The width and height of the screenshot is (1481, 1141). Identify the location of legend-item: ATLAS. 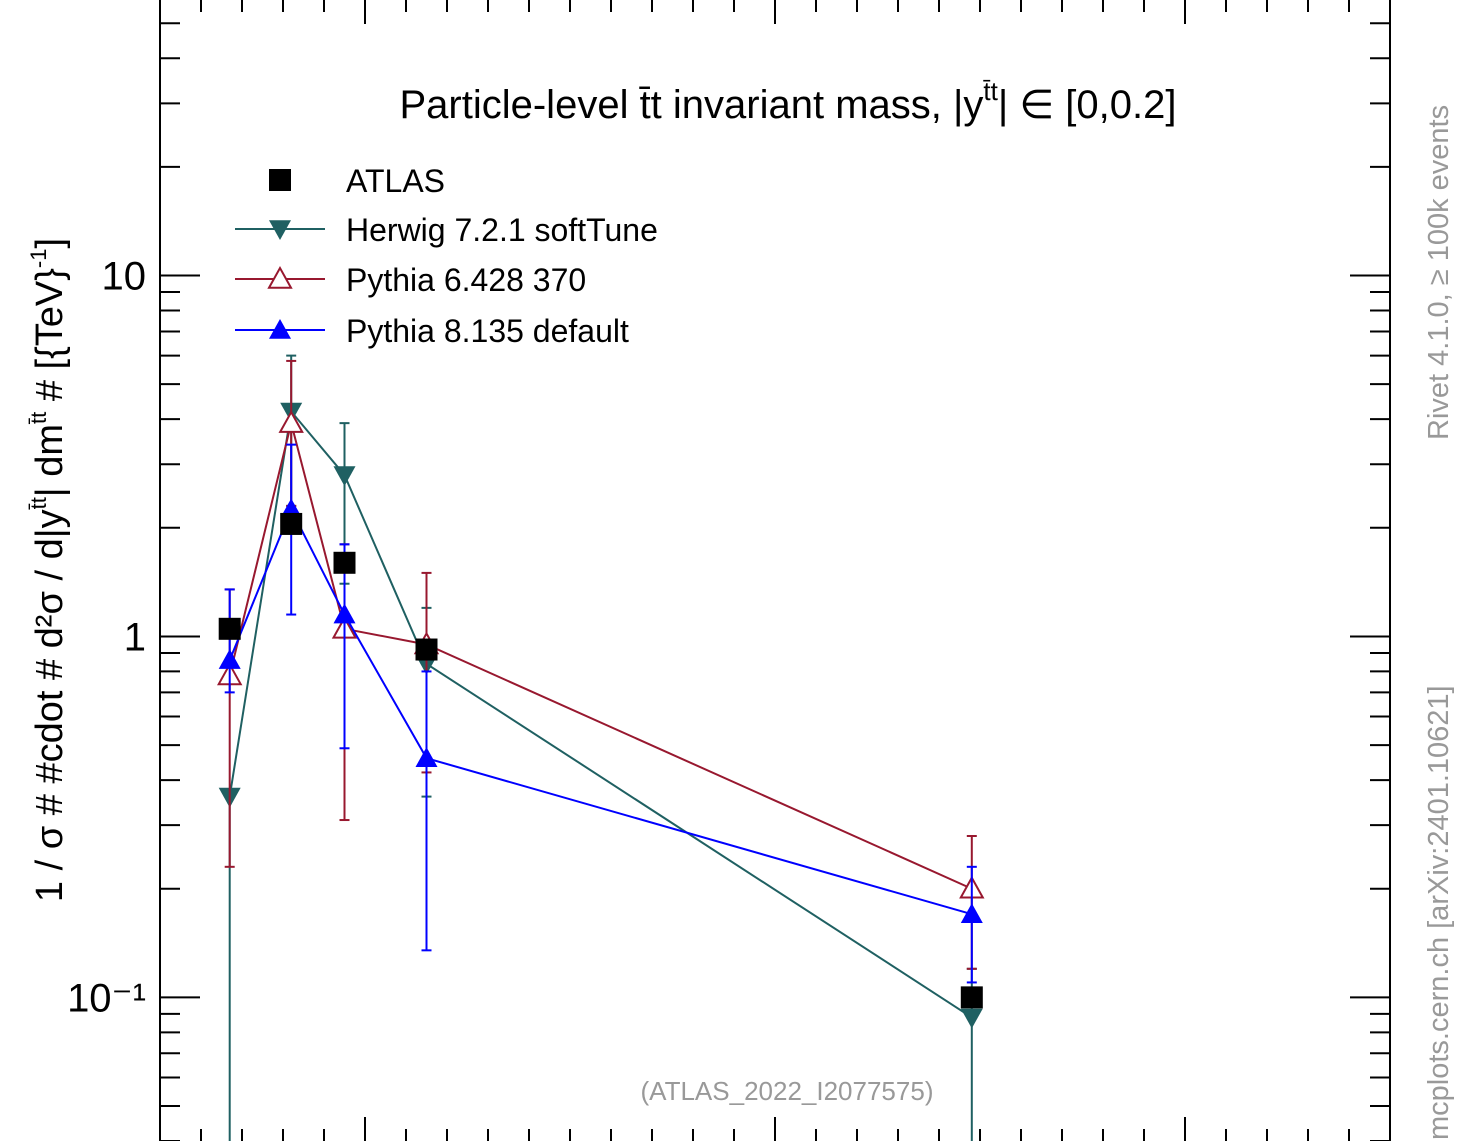
(357, 181).